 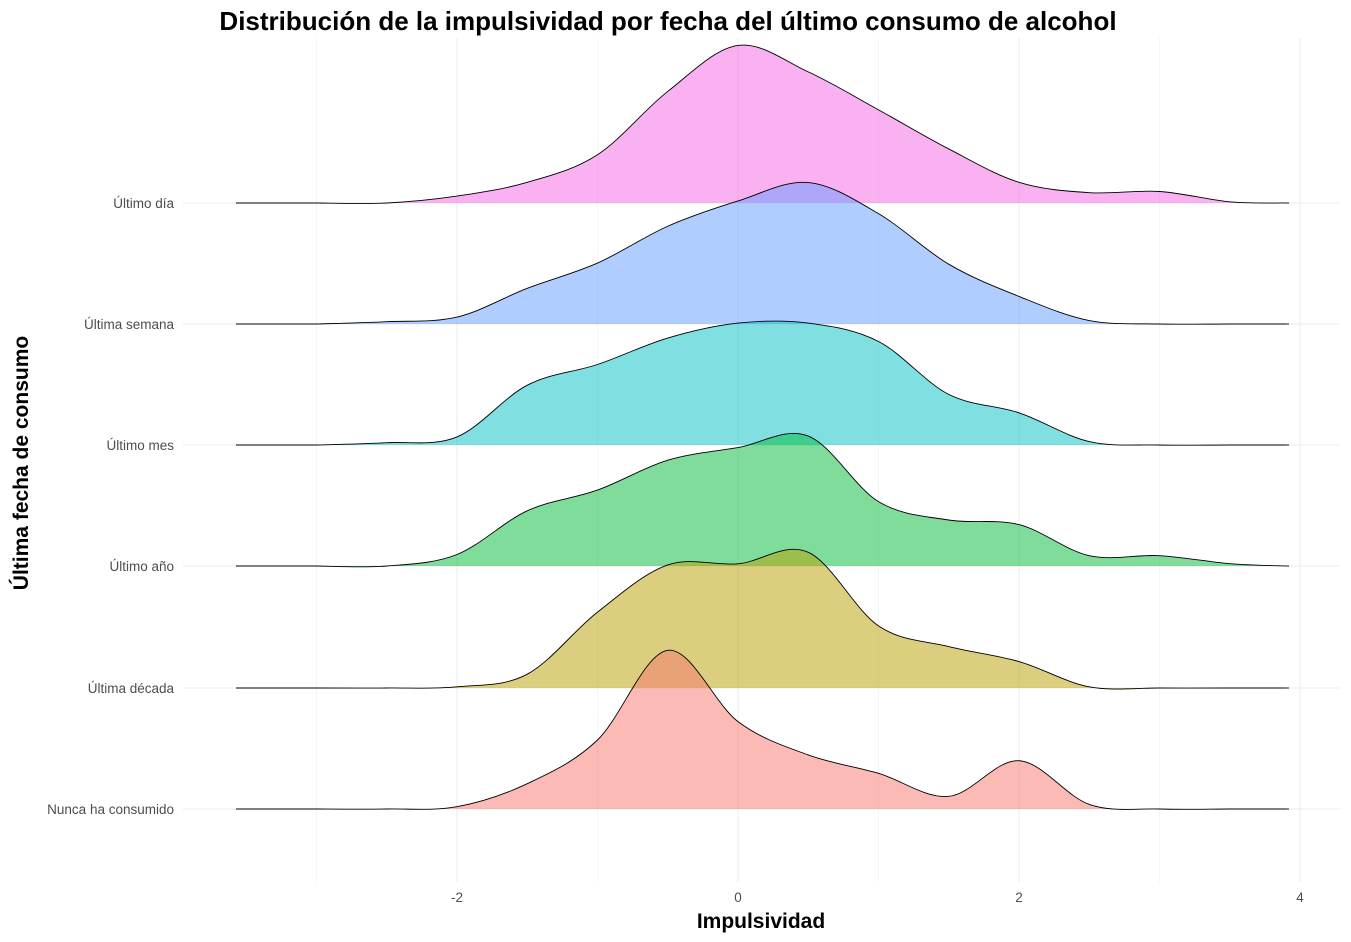 I want to click on y-tick-label: Nunca ha consumido, so click(x=110, y=809).